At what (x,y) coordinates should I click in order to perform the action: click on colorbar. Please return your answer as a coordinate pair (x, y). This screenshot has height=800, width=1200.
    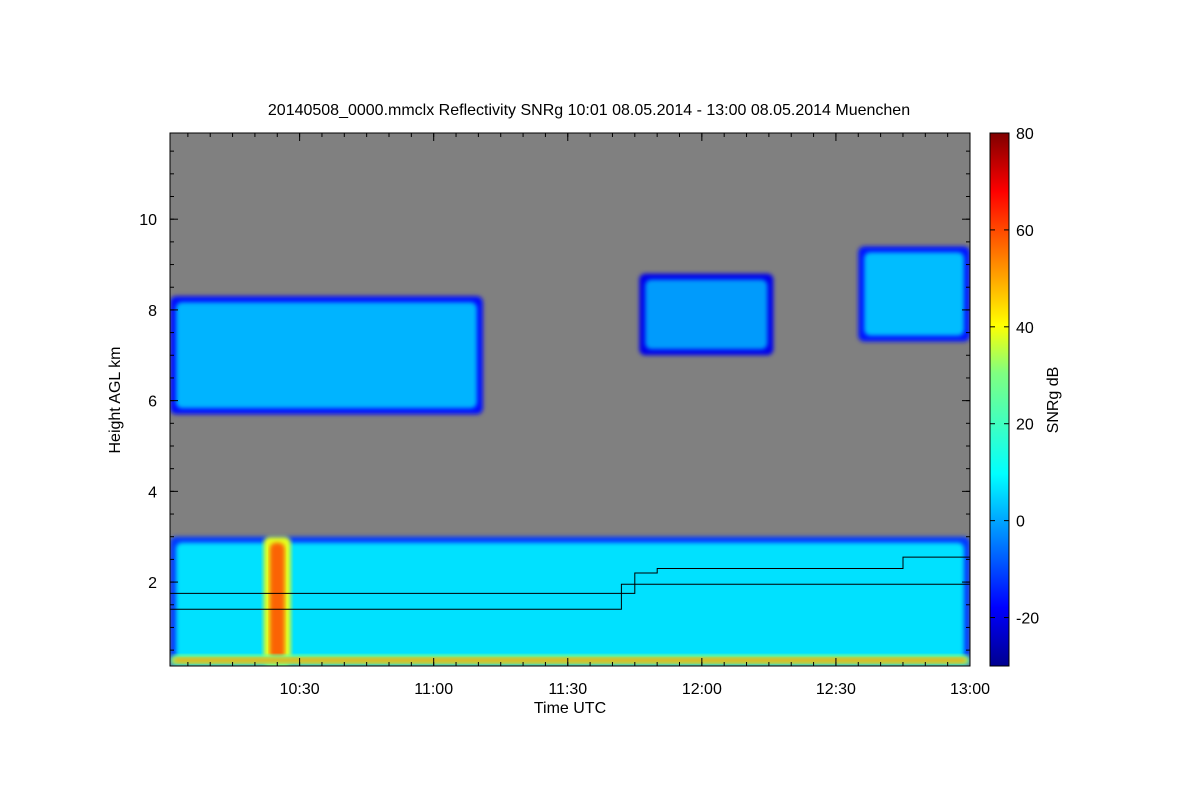
    Looking at the image, I should click on (999, 399).